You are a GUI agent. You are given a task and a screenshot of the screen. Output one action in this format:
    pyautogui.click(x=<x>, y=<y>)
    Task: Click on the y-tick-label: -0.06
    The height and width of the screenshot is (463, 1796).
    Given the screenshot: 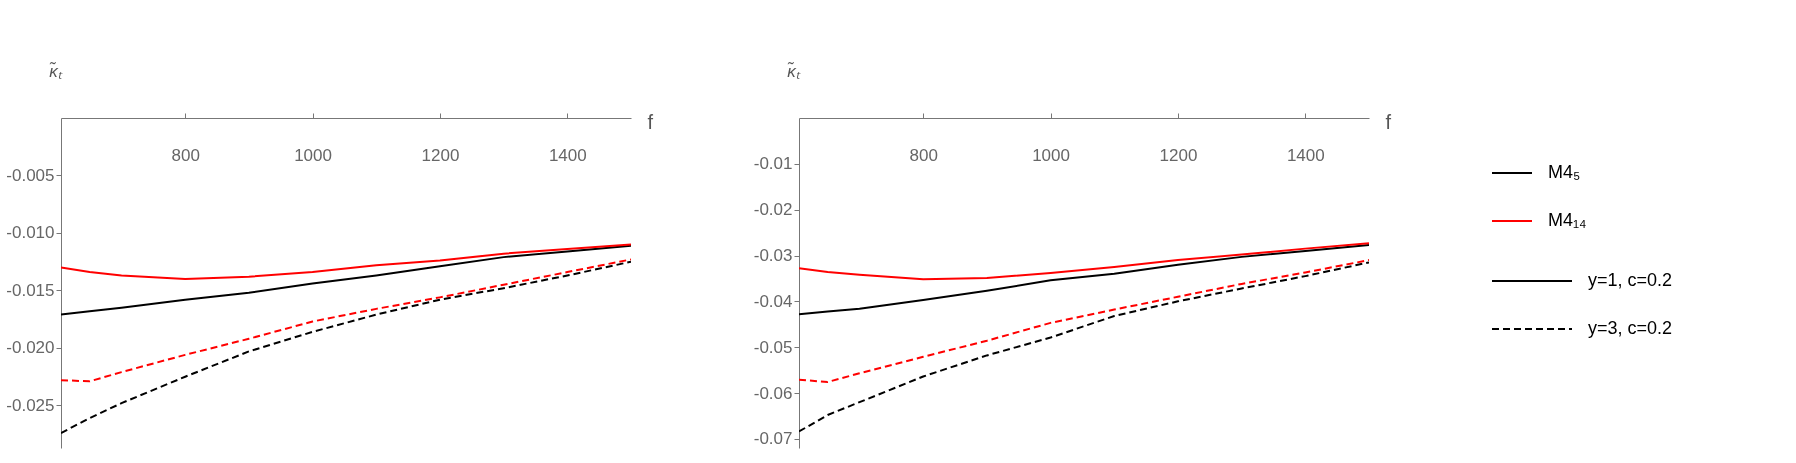 What is the action you would take?
    pyautogui.click(x=773, y=393)
    